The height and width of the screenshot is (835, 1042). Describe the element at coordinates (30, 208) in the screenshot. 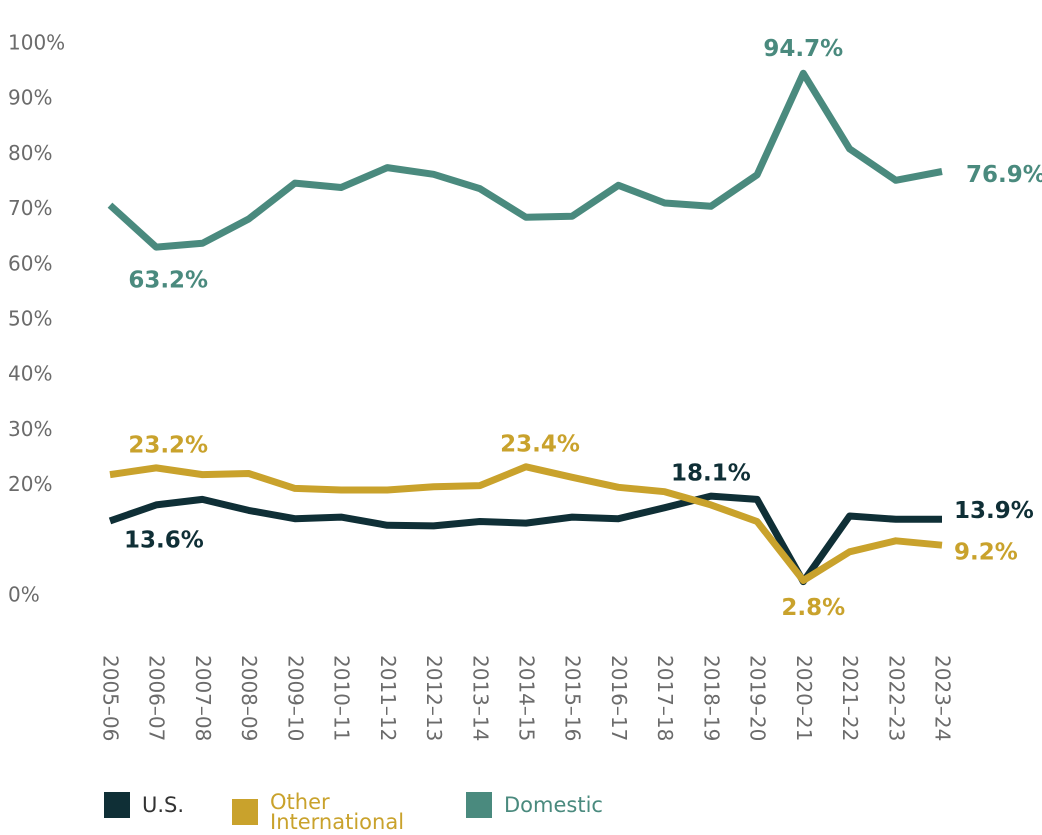

I see `y-tick-label: 70%` at that location.